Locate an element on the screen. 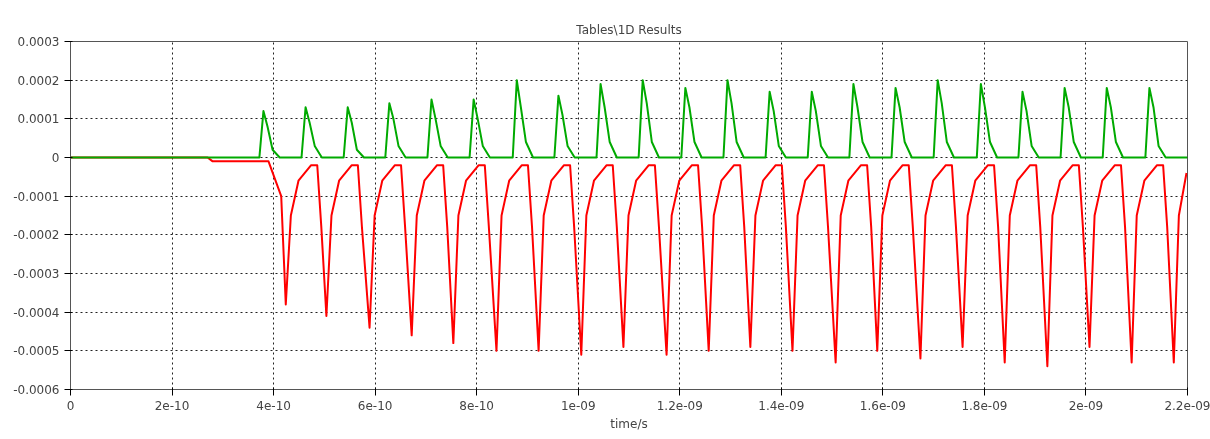  x-tick-label: 0 is located at coordinates (70, 405).